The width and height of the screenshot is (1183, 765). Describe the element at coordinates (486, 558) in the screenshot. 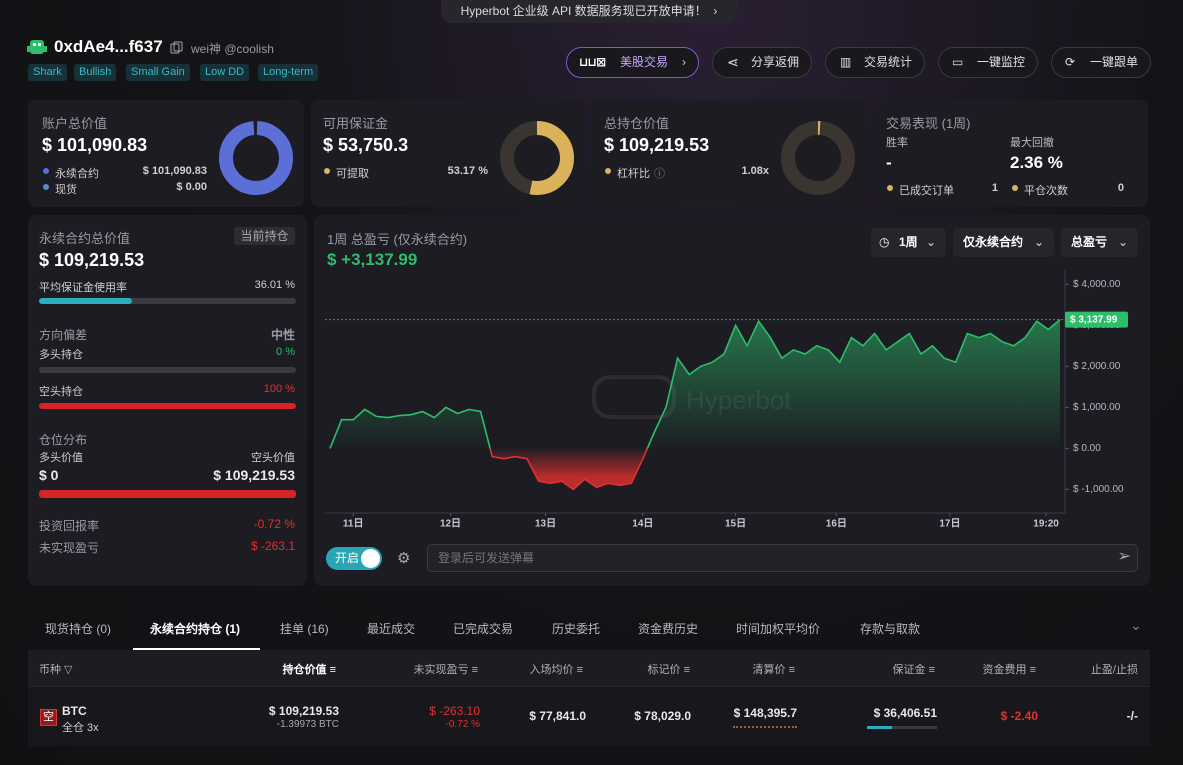

I see `placeholder: 登录后可发送弹幕` at that location.